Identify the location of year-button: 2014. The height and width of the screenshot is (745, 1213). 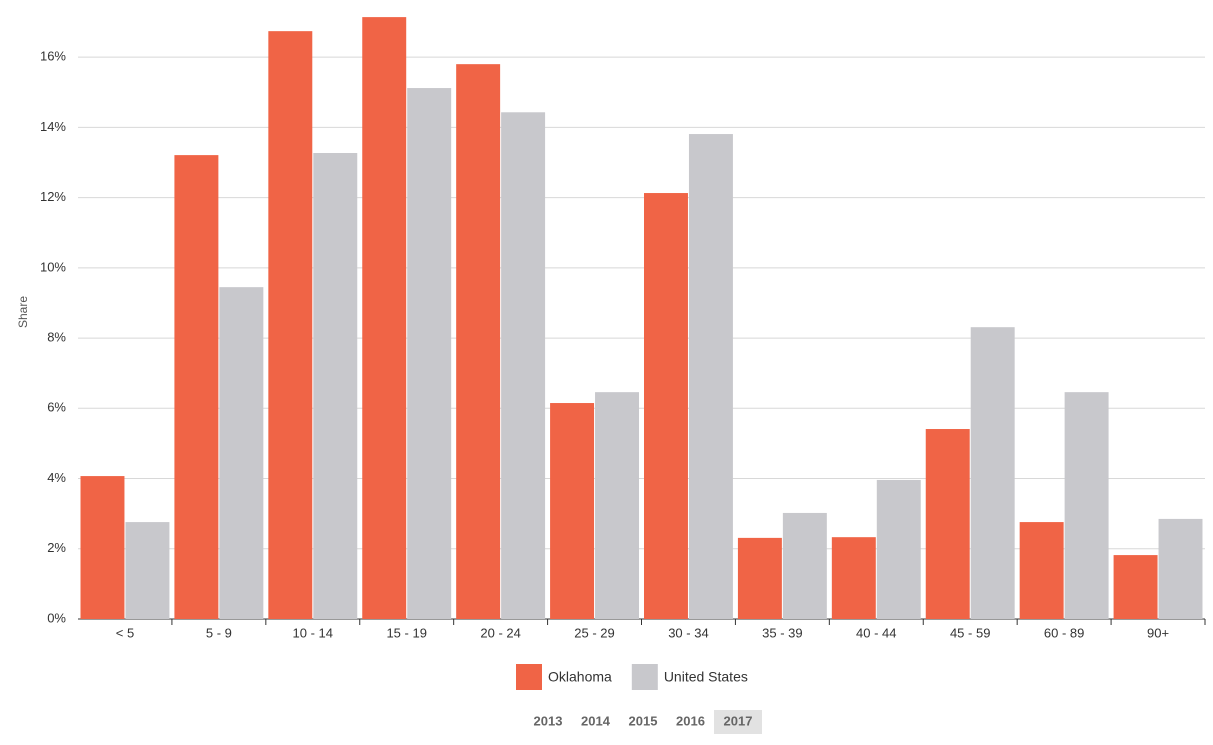
(596, 720).